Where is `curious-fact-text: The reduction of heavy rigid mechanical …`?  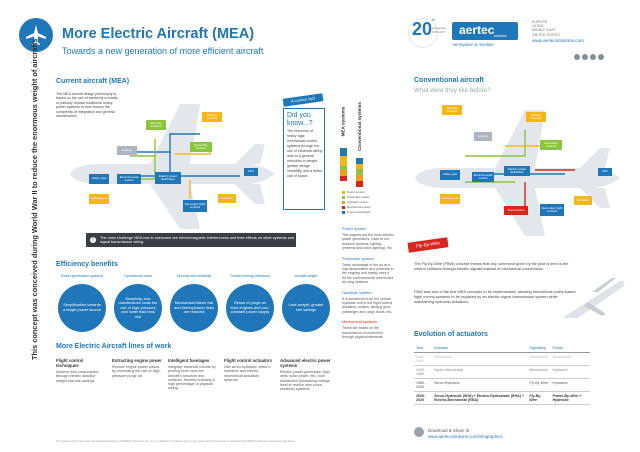 curious-fact-text: The reduction of heavy rigid mechanical … is located at coordinates (305, 153).